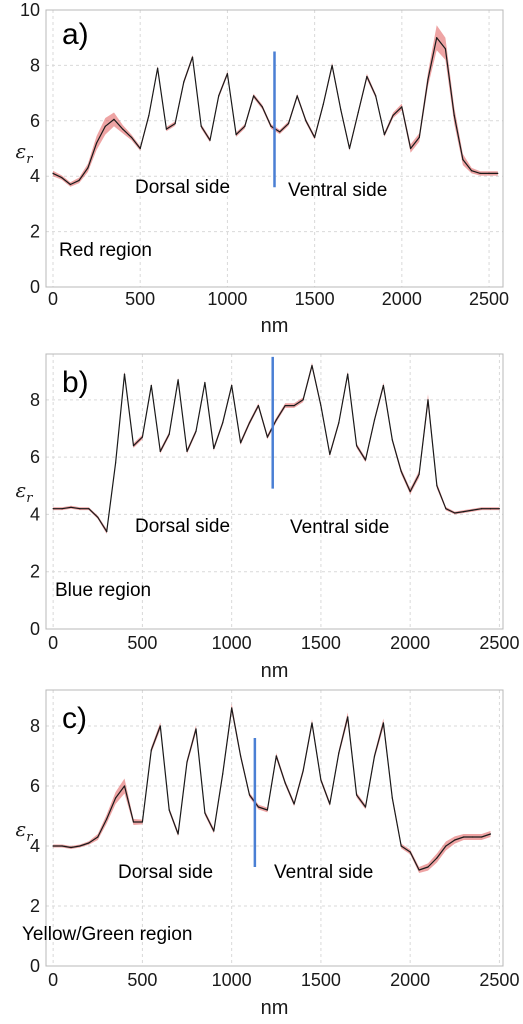 This screenshot has width=523, height=1024. I want to click on x-tick-label: 2000, so click(410, 980).